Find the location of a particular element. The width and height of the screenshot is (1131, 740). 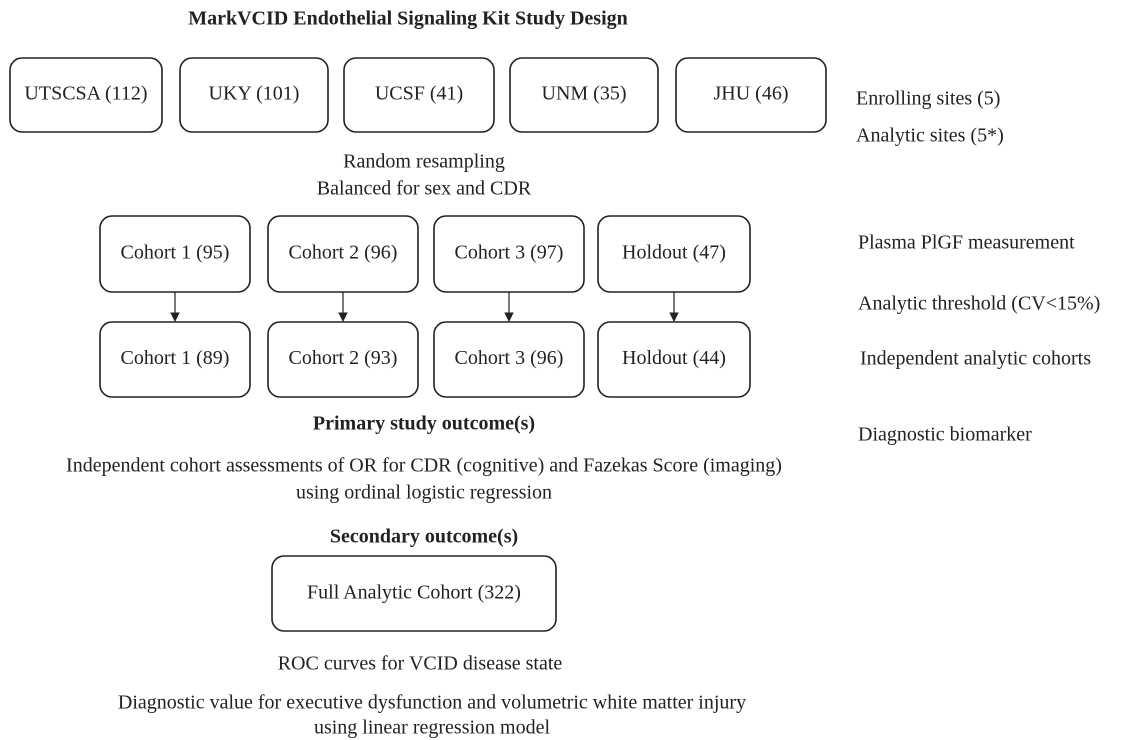

primary-heading: Primary study outcome(s) is located at coordinates (424, 424).